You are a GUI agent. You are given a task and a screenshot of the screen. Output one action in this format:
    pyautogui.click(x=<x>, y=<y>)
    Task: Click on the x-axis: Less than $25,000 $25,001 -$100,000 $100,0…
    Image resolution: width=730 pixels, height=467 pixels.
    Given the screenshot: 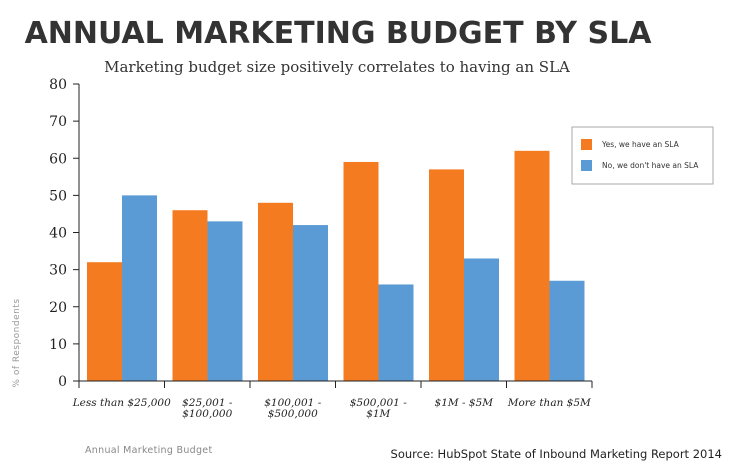 What is the action you would take?
    pyautogui.click(x=332, y=400)
    